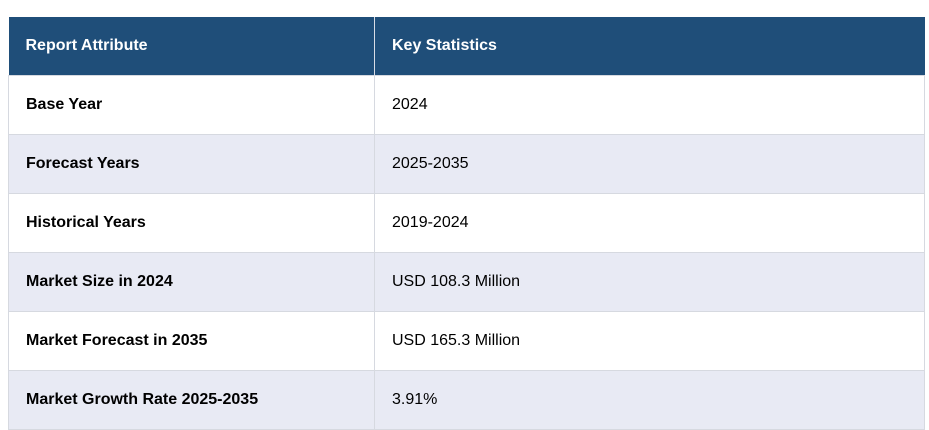 The width and height of the screenshot is (929, 430). Describe the element at coordinates (649, 104) in the screenshot. I see `row-value: 2024` at that location.